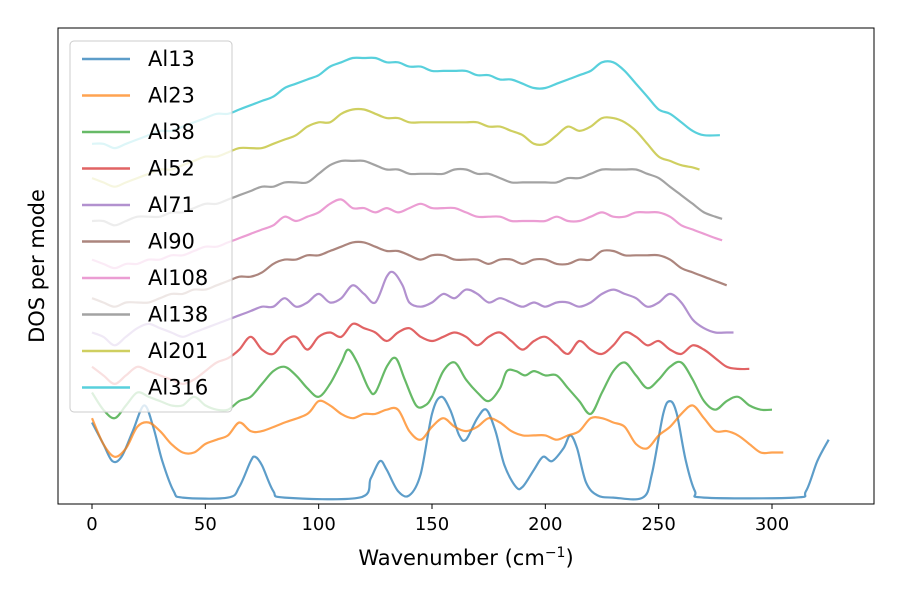 This screenshot has height=600, width=900. What do you see at coordinates (772, 524) in the screenshot?
I see `x-tick-label: 300` at bounding box center [772, 524].